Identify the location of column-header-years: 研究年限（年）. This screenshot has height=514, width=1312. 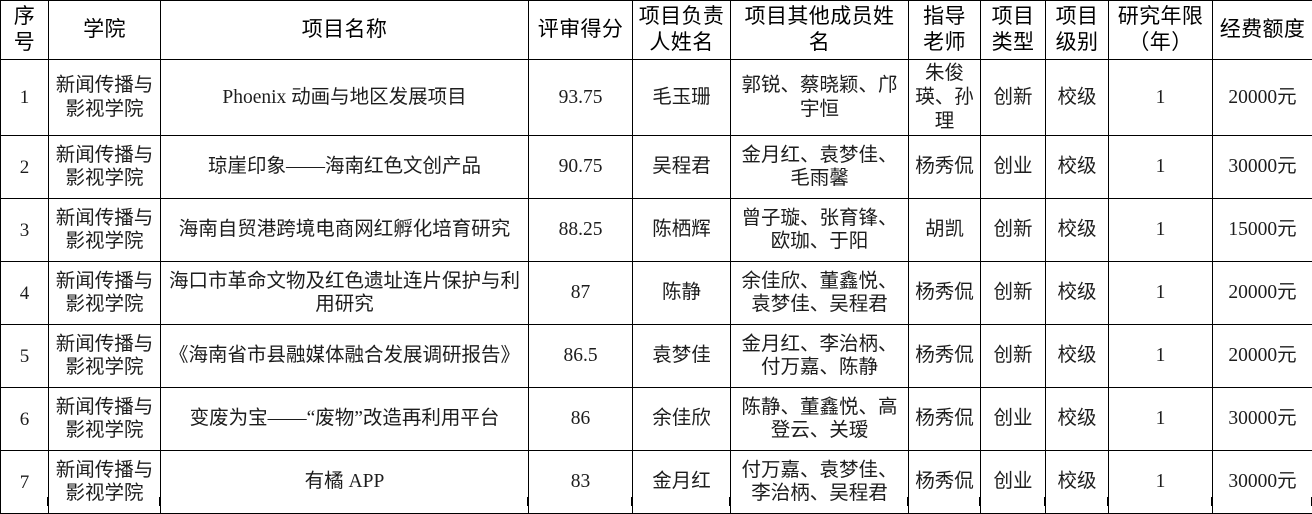
(1161, 30).